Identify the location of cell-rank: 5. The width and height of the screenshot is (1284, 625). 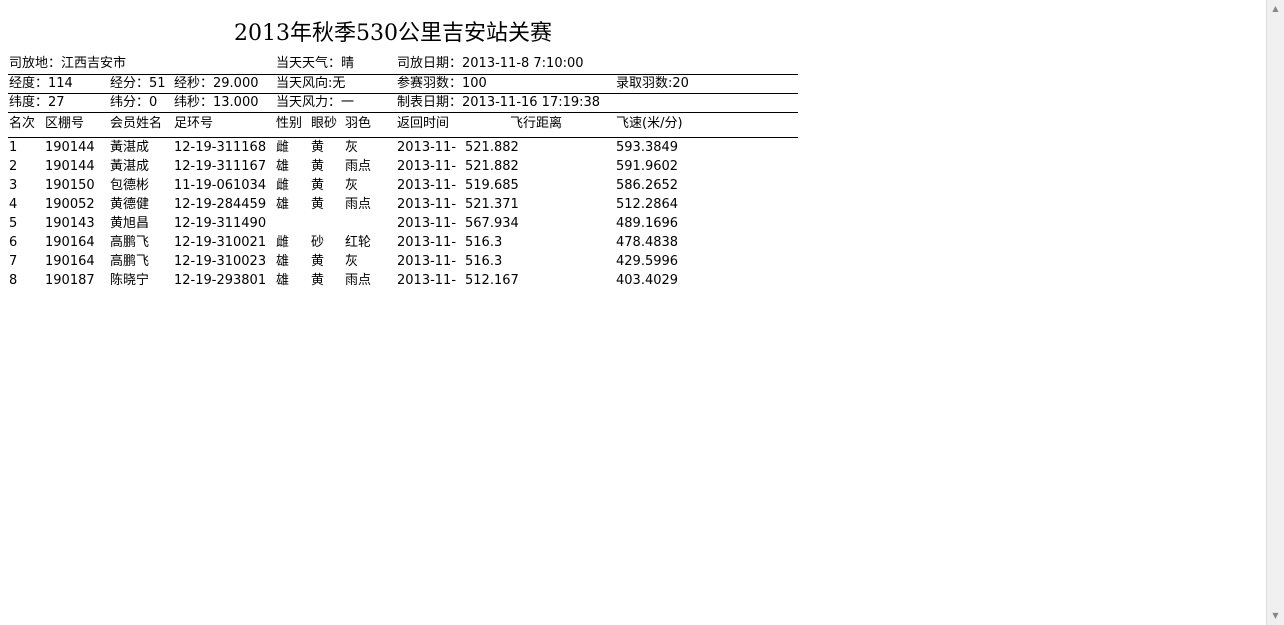
(13, 223).